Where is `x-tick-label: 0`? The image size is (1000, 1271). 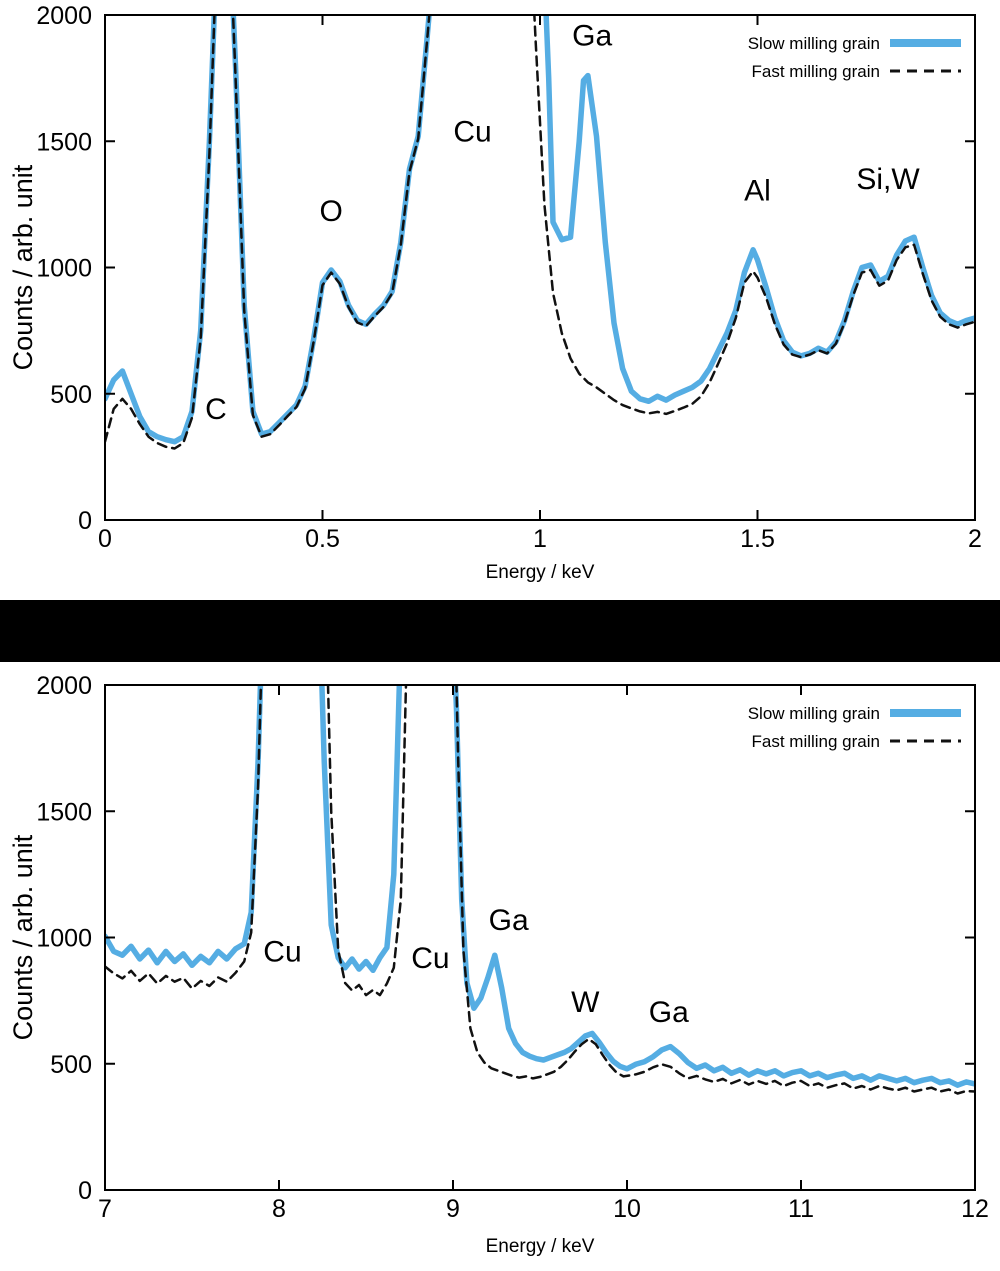 x-tick-label: 0 is located at coordinates (105, 539).